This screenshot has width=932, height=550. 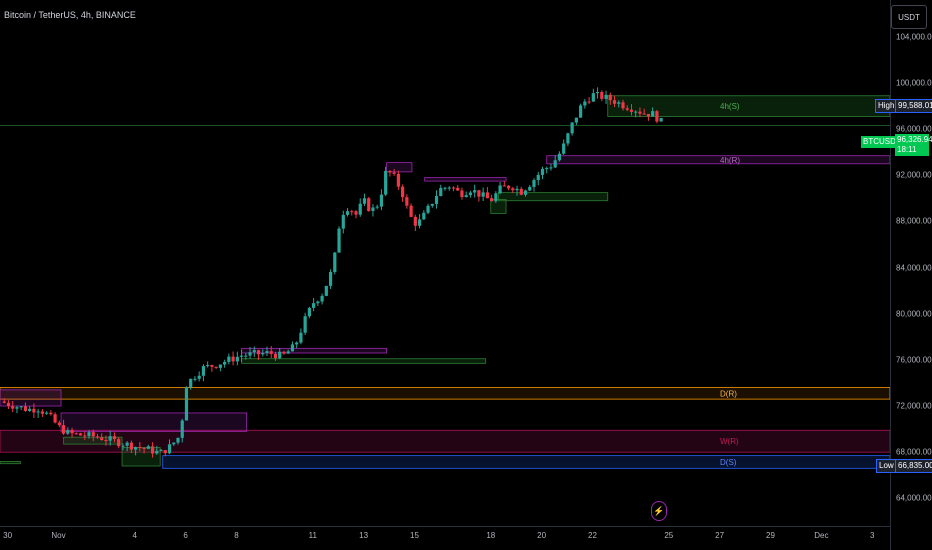 What do you see at coordinates (720, 535) in the screenshot?
I see `time-tick-label: 27` at bounding box center [720, 535].